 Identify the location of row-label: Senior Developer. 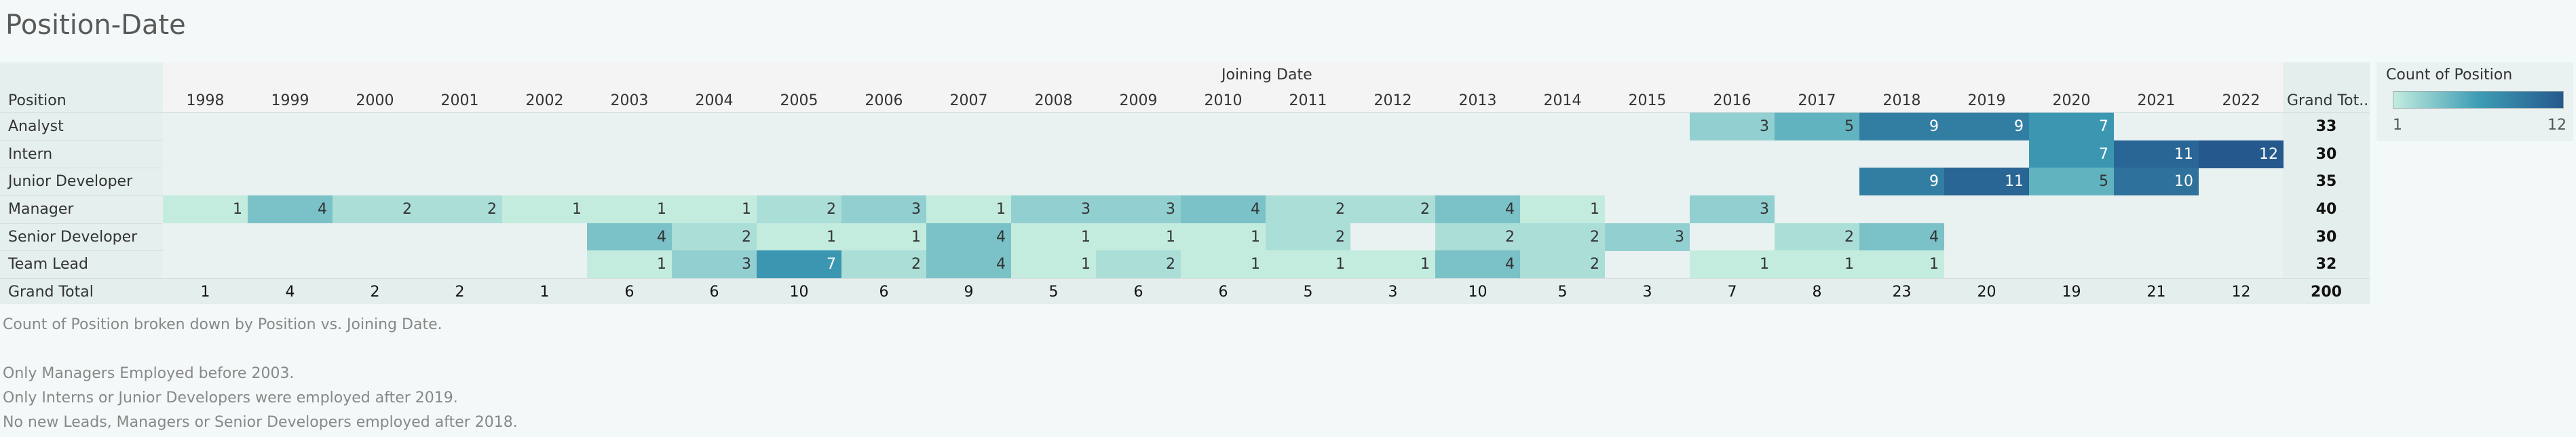
(73, 237).